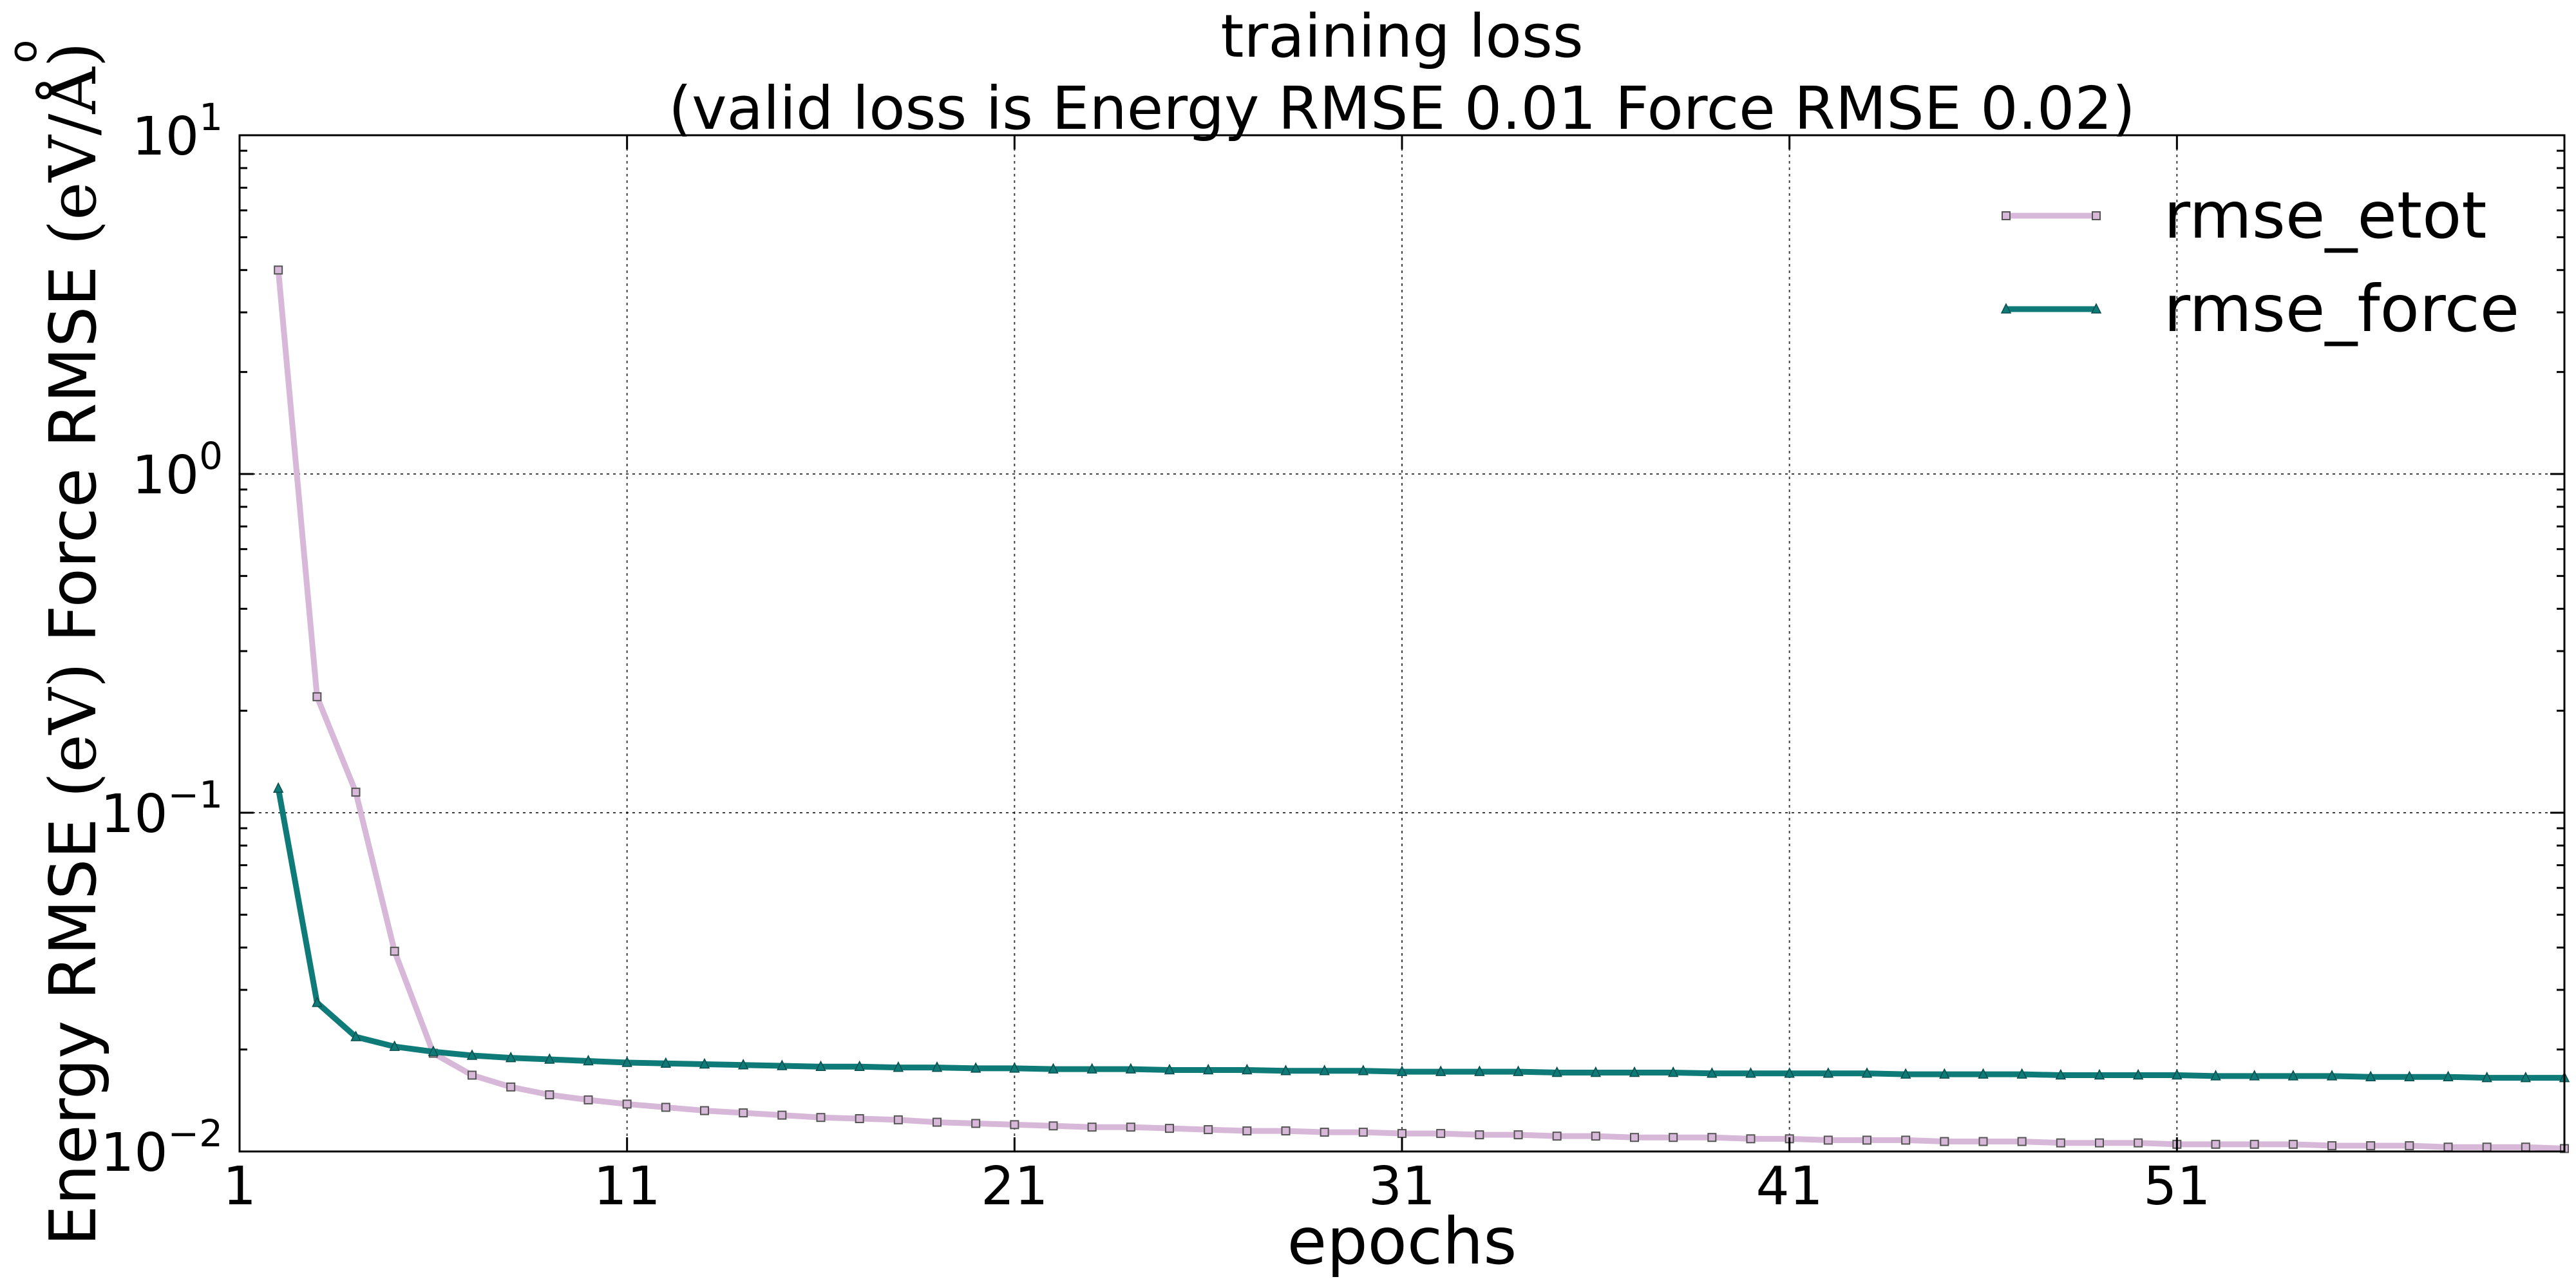 The image size is (2576, 1288). I want to click on y-tick-label: 10⁻², so click(161, 1148).